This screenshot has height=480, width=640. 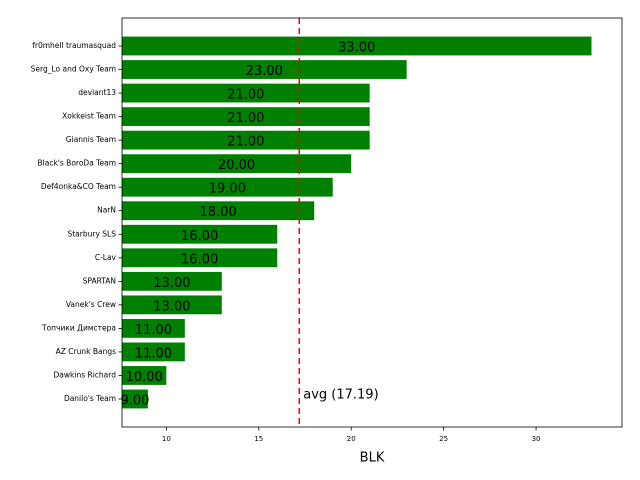 I want to click on y-tick-label: Giannis Team, so click(x=91, y=139).